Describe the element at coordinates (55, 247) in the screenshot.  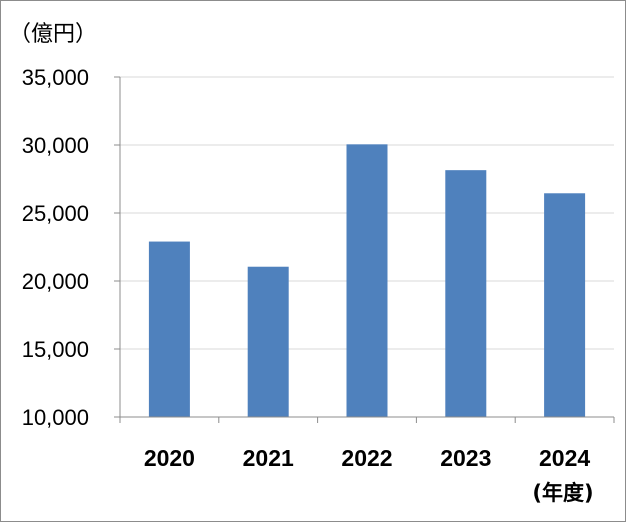
I see `y-tick-labels: 10,000 15,000 20,000 25,000 30,000 35,000` at that location.